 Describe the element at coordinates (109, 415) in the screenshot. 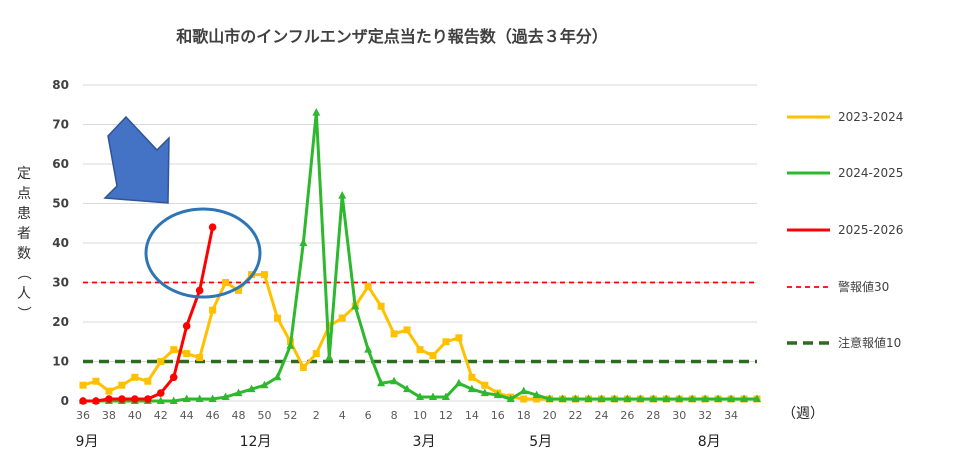

I see `x-tick-label: 38` at that location.